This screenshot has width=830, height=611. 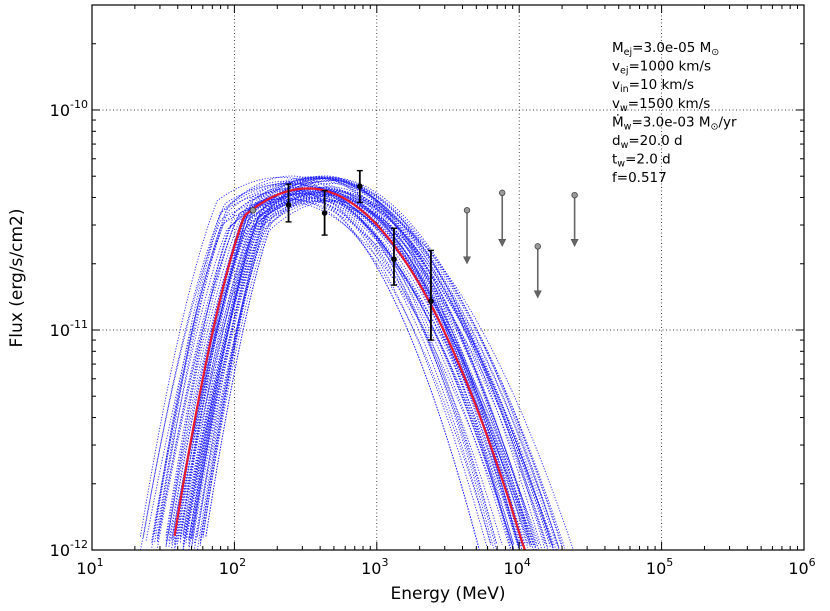 I want to click on x-tick-labels: 10¹ 10² 10³ 10⁴ 10⁵ 10⁶, so click(x=445, y=567).